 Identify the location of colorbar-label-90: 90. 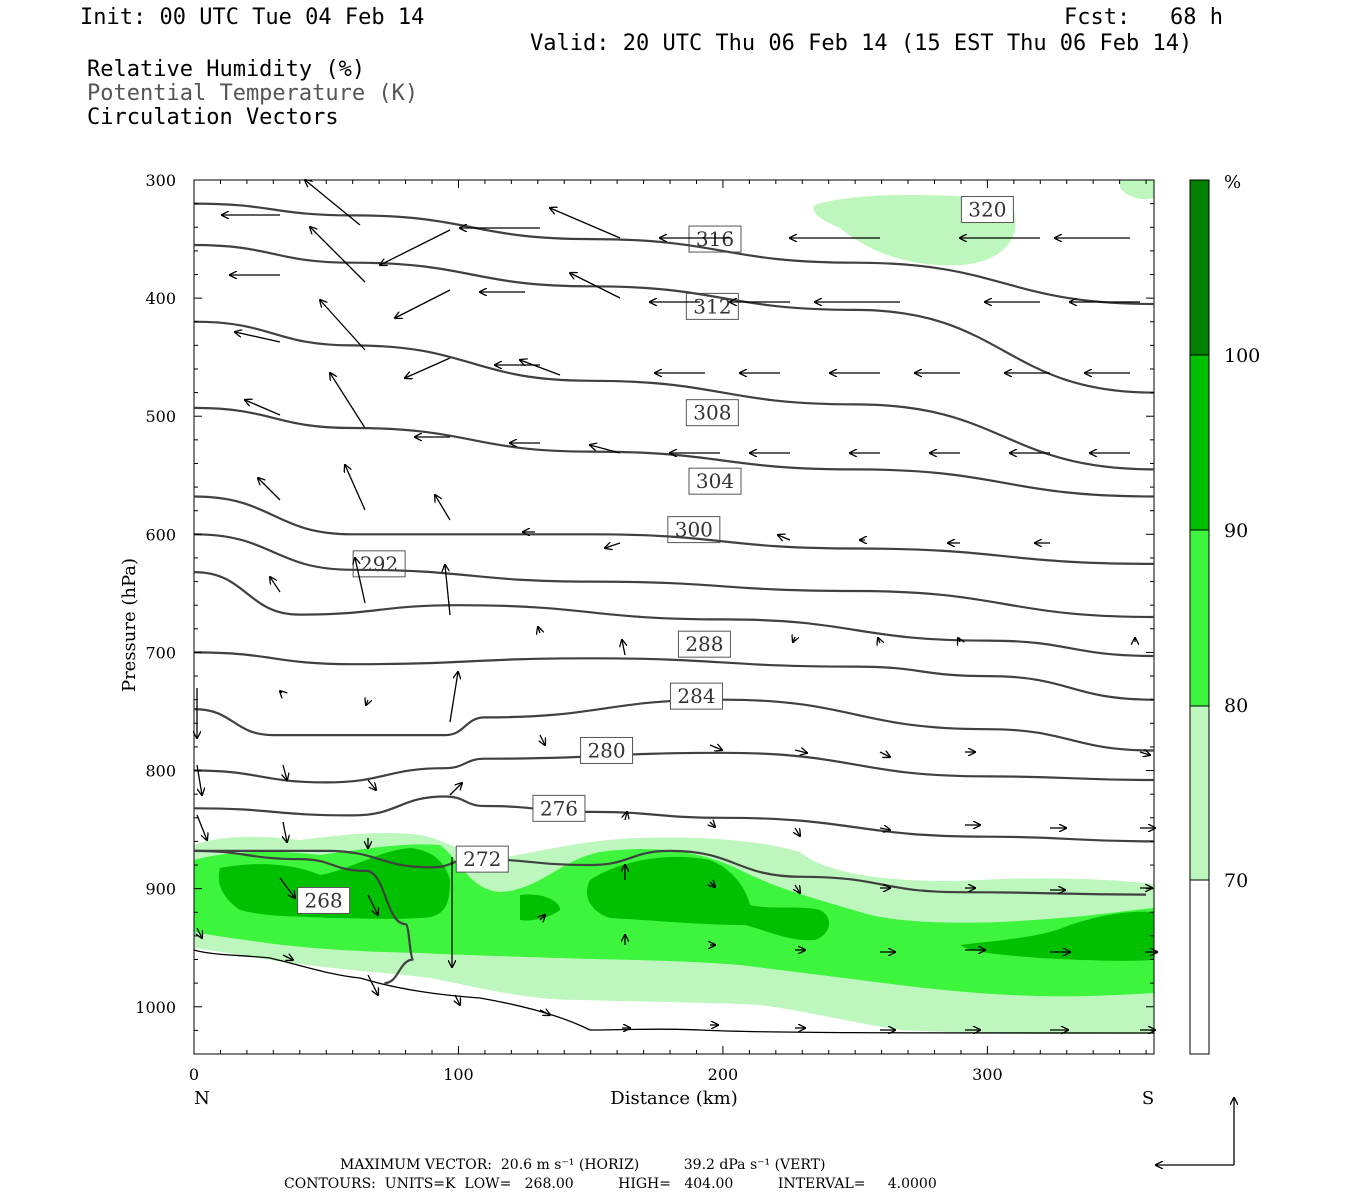
(1236, 531).